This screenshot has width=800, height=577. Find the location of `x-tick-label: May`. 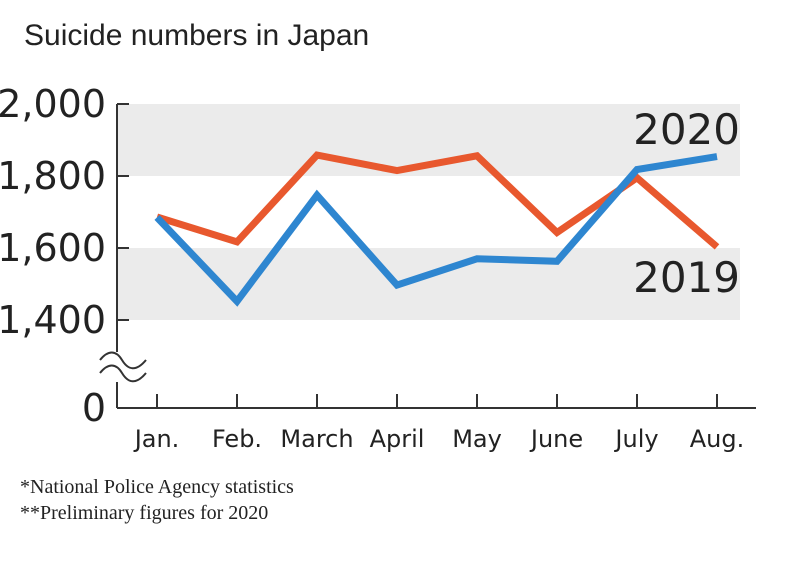

x-tick-label: May is located at coordinates (477, 439).